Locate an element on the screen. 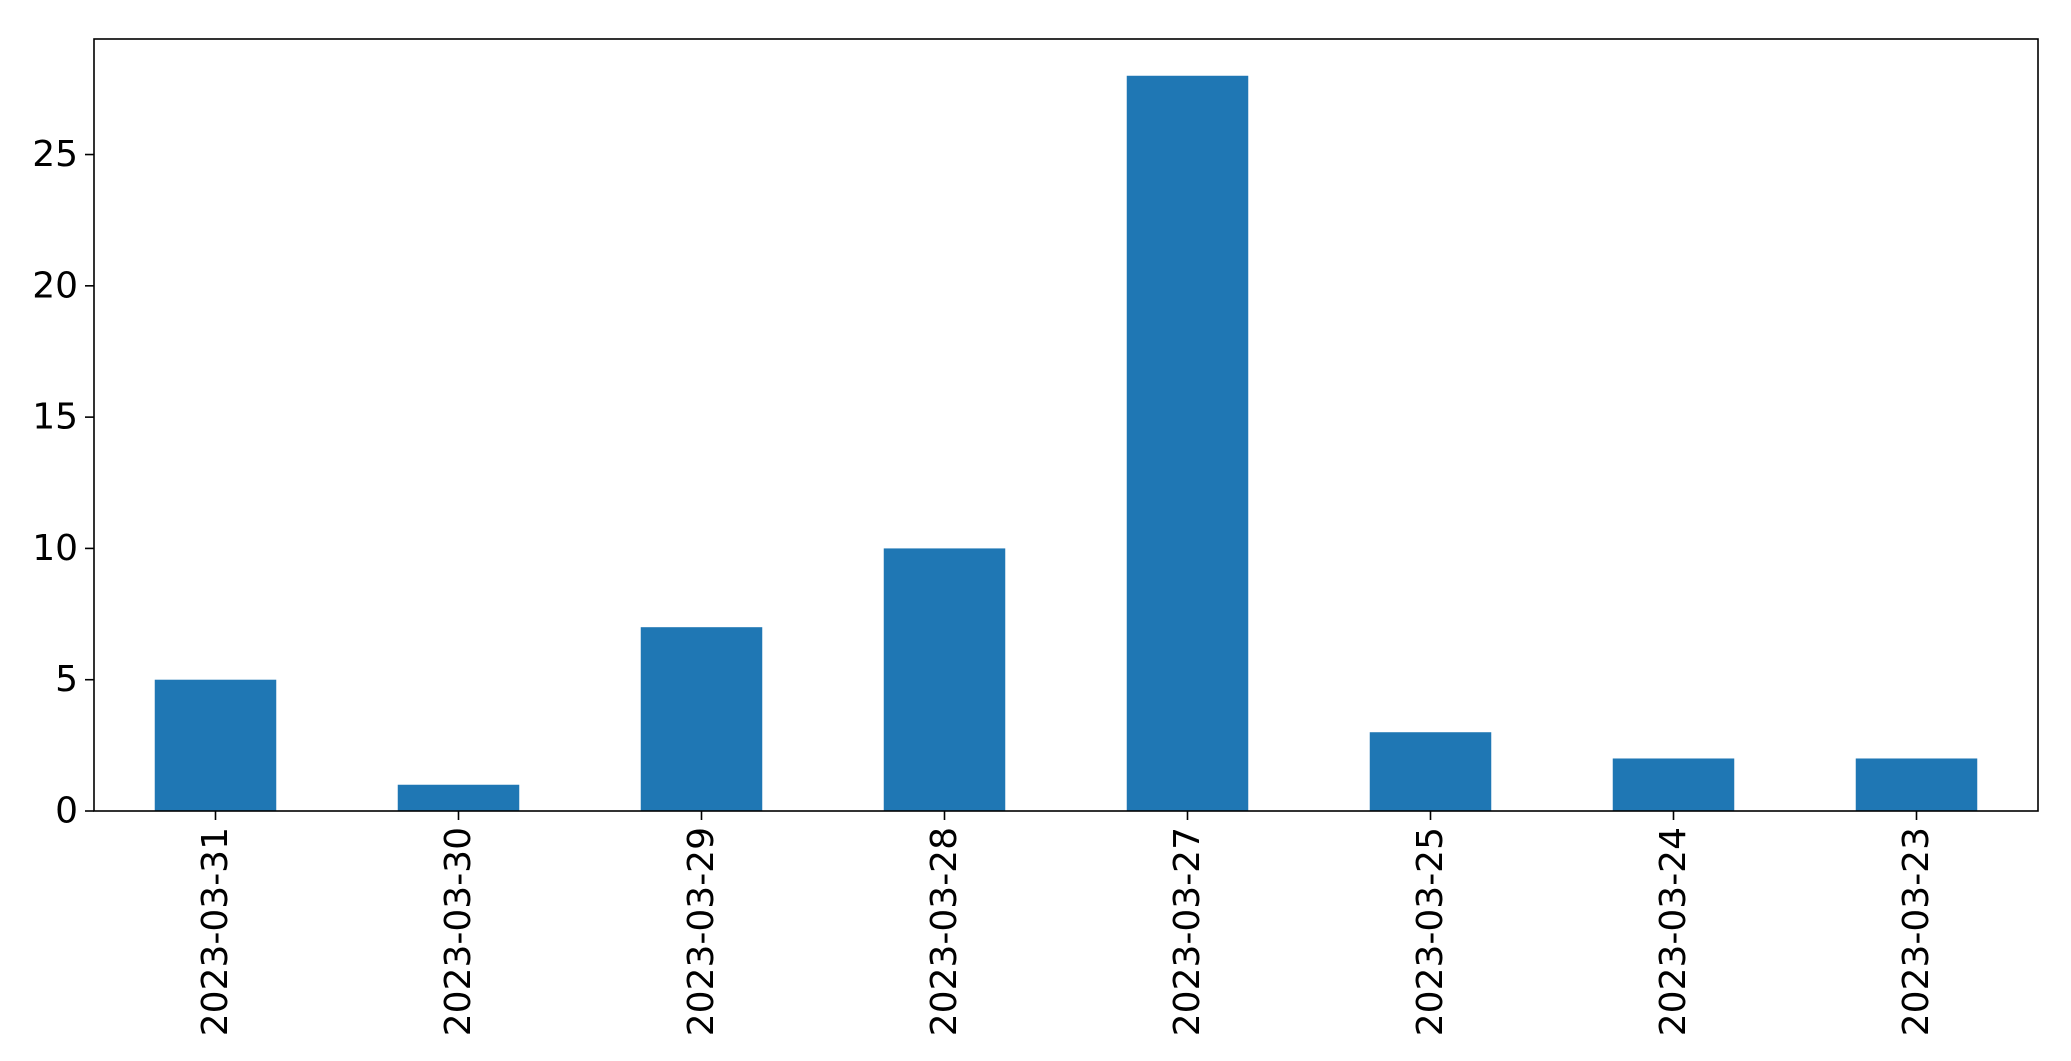 This screenshot has width=2071, height=1061. x-tick-label: 2023-03-24 is located at coordinates (1673, 931).